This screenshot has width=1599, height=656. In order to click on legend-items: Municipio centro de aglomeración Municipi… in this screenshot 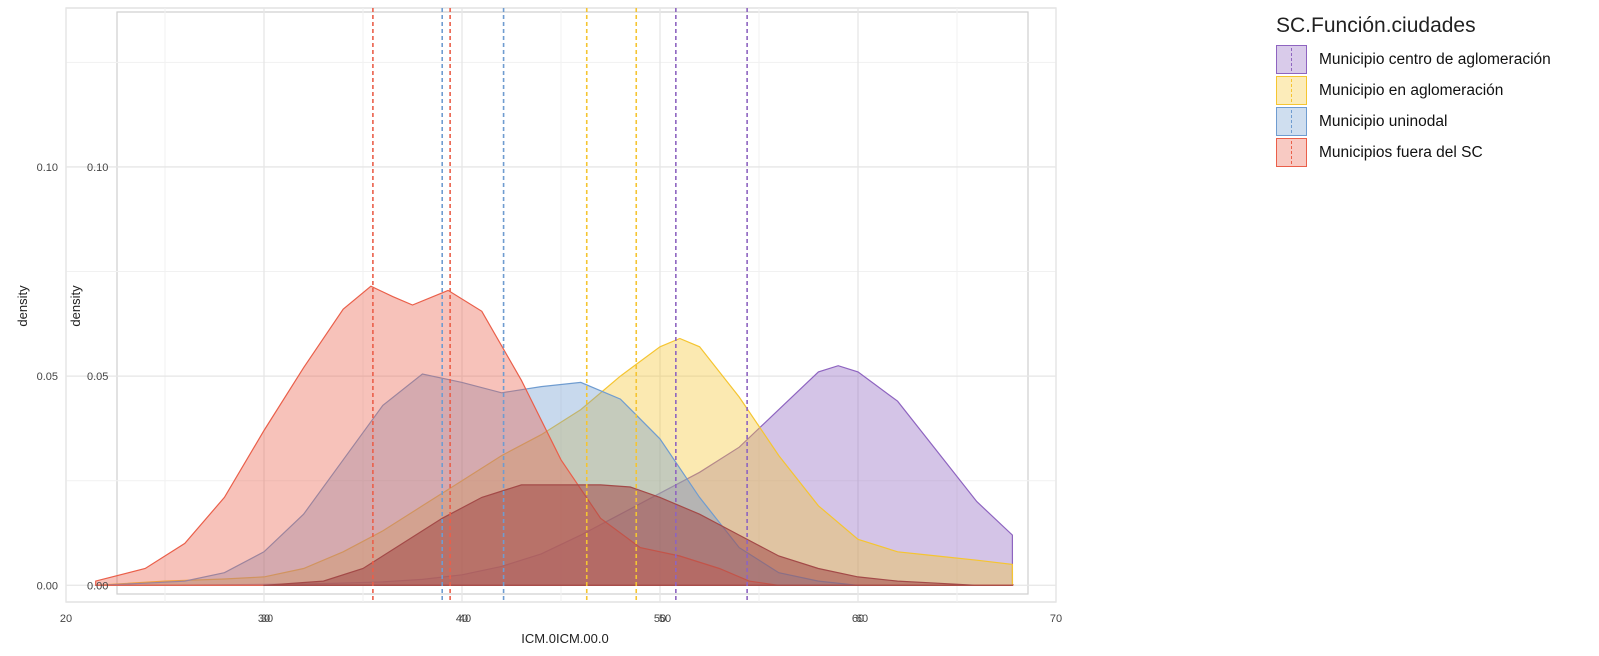, I will do `click(1413, 106)`.